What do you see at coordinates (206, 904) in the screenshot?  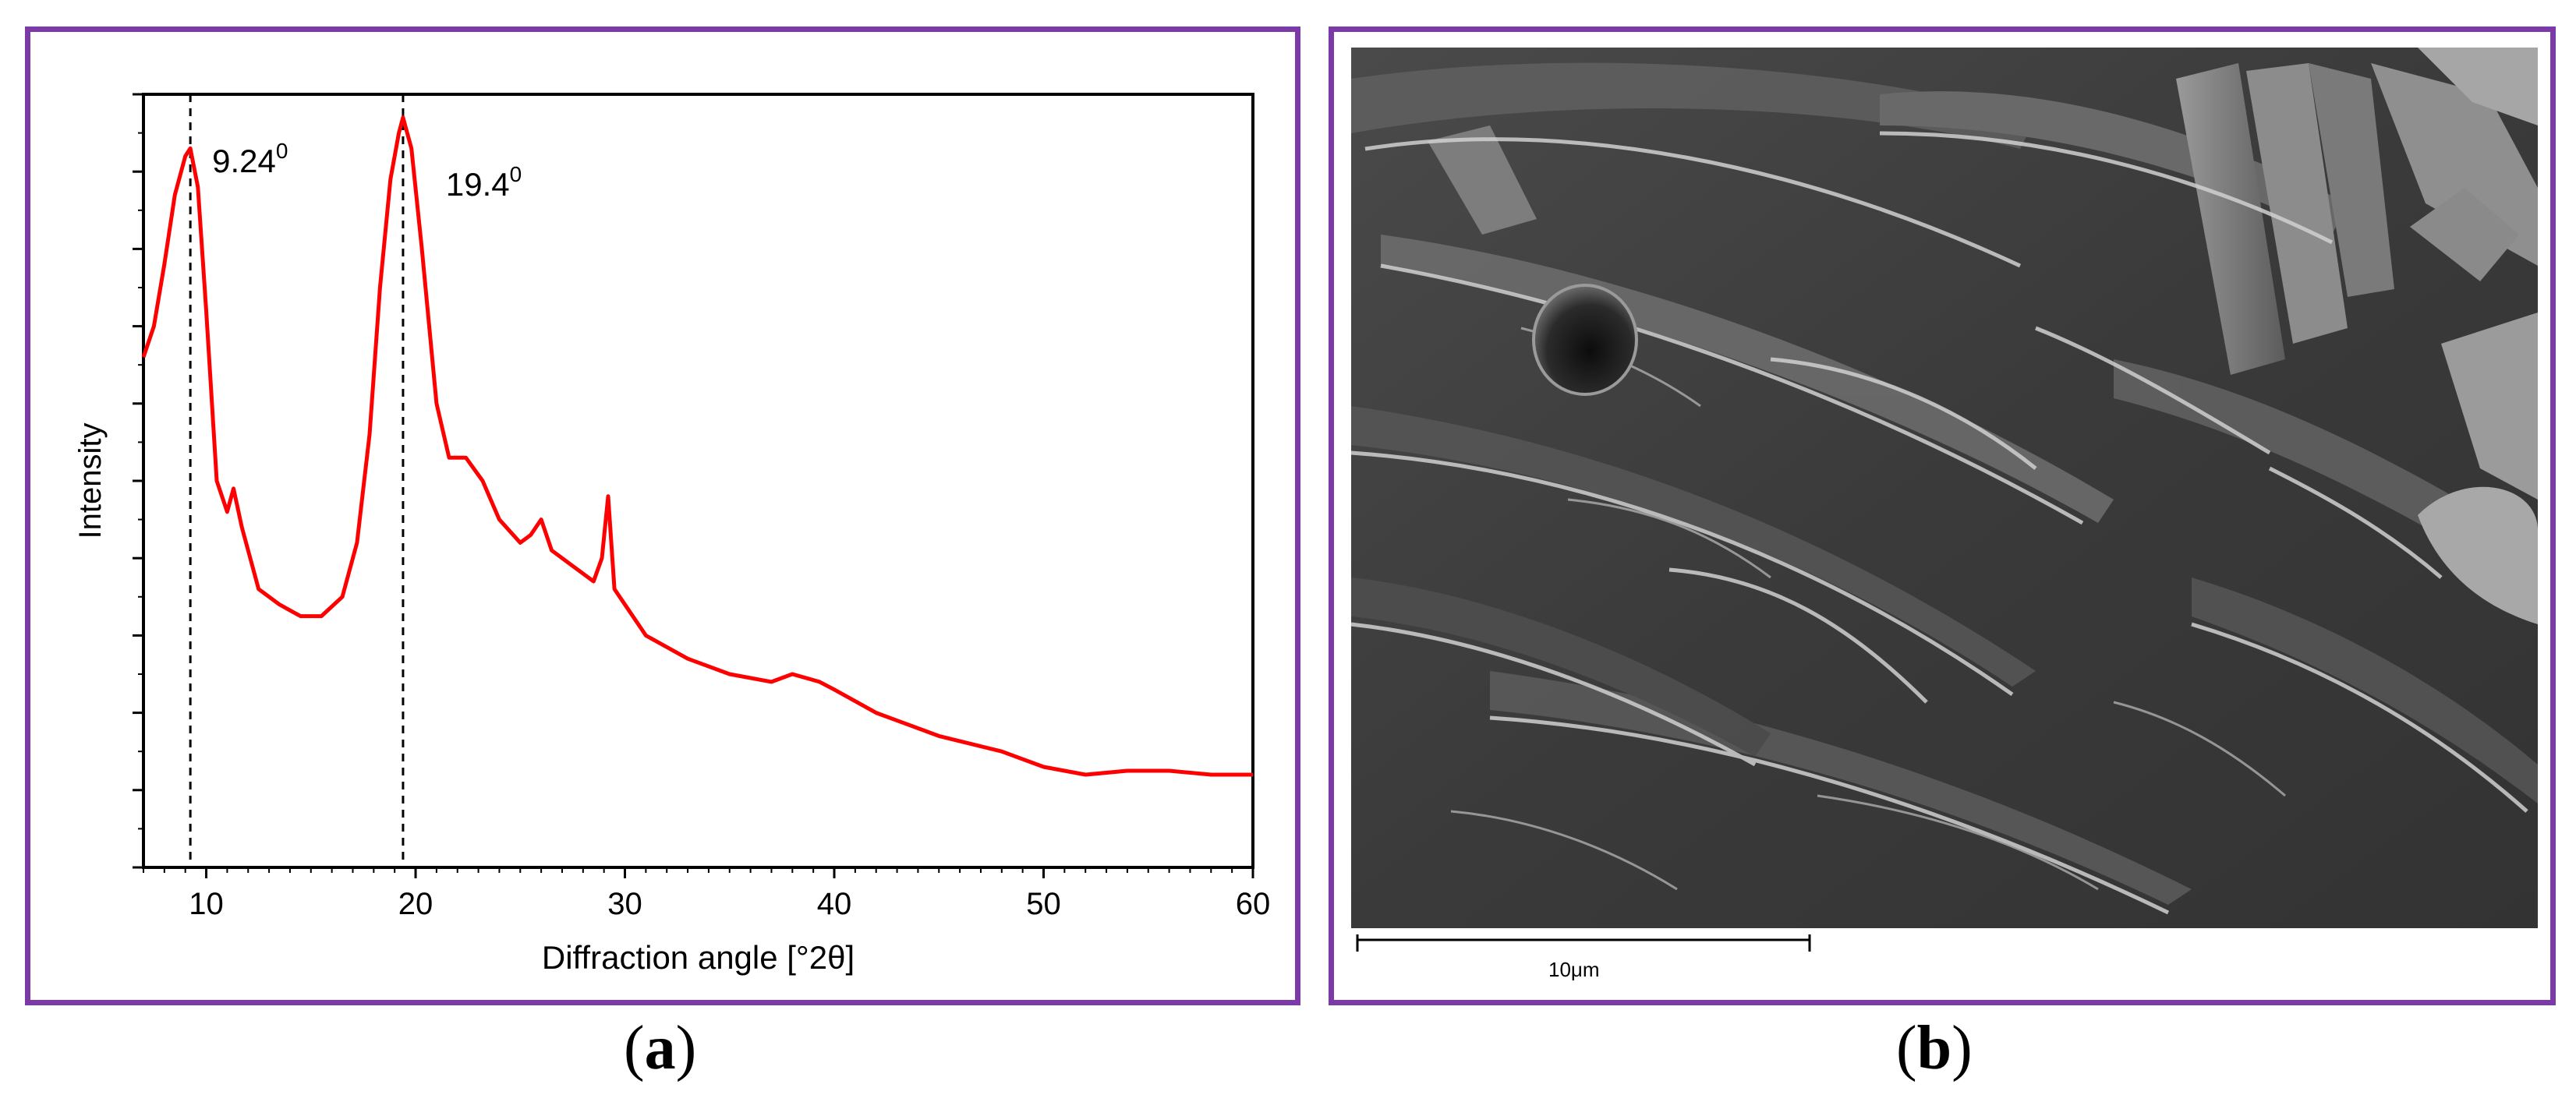 I see `x-tick-label: 10` at bounding box center [206, 904].